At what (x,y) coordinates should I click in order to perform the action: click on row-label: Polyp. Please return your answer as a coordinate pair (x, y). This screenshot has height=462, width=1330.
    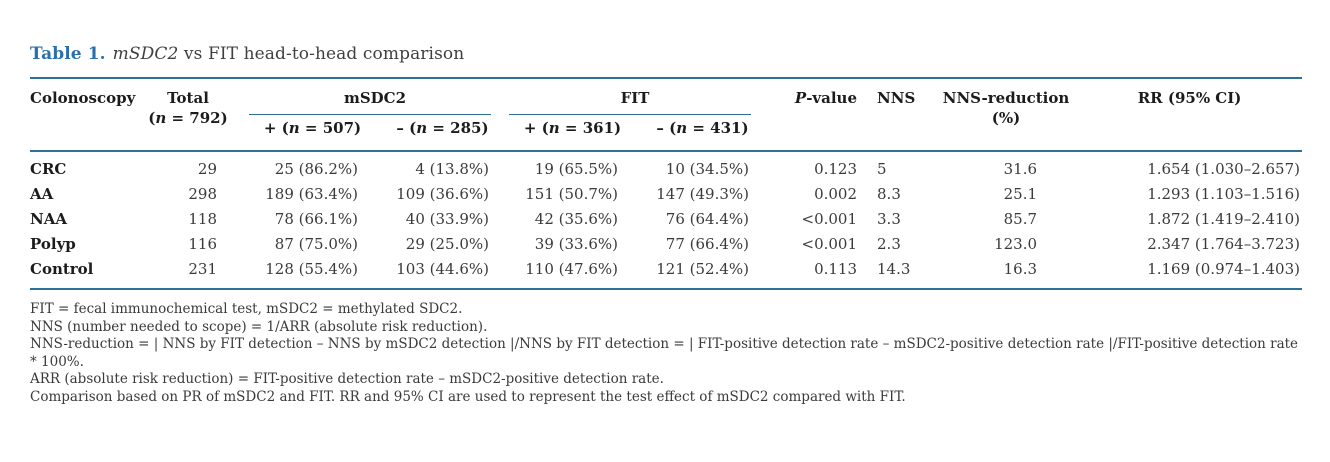
    Looking at the image, I should click on (53, 244).